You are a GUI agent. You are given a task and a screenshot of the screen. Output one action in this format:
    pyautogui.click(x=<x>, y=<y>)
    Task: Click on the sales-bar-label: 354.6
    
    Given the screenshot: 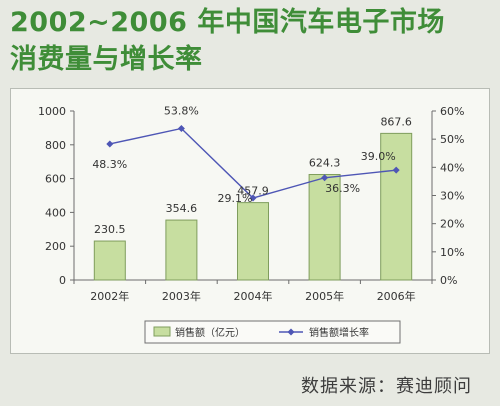 What is the action you would take?
    pyautogui.click(x=182, y=208)
    